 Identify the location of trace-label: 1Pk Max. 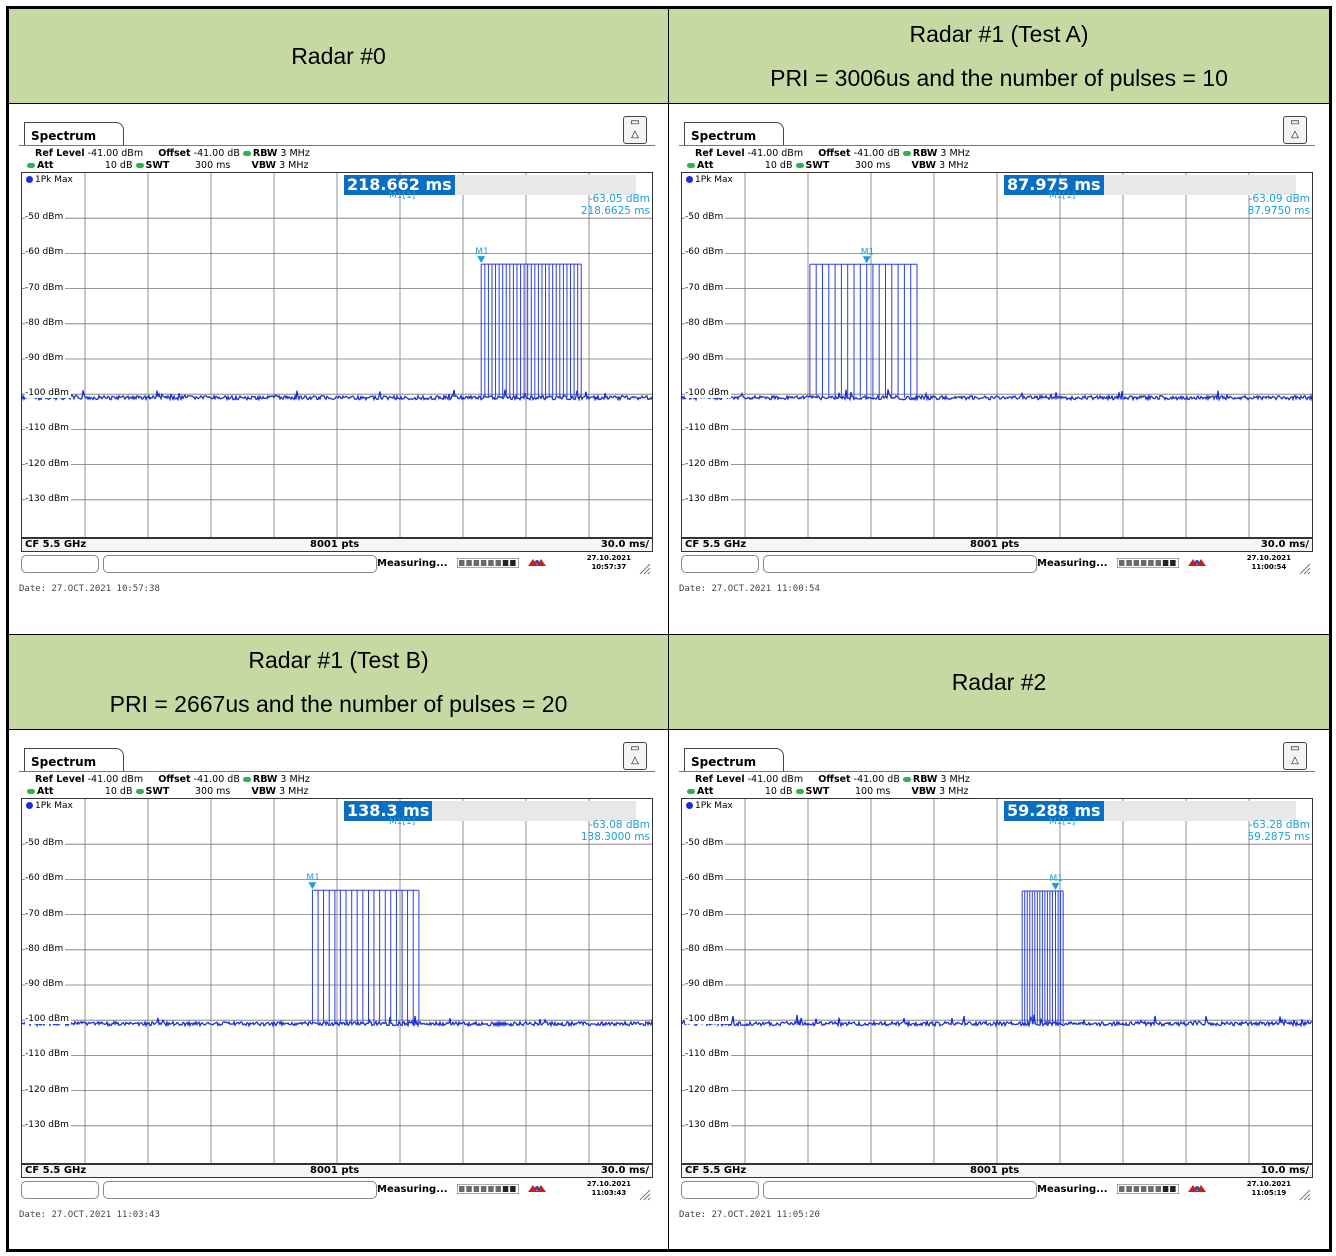
(709, 806).